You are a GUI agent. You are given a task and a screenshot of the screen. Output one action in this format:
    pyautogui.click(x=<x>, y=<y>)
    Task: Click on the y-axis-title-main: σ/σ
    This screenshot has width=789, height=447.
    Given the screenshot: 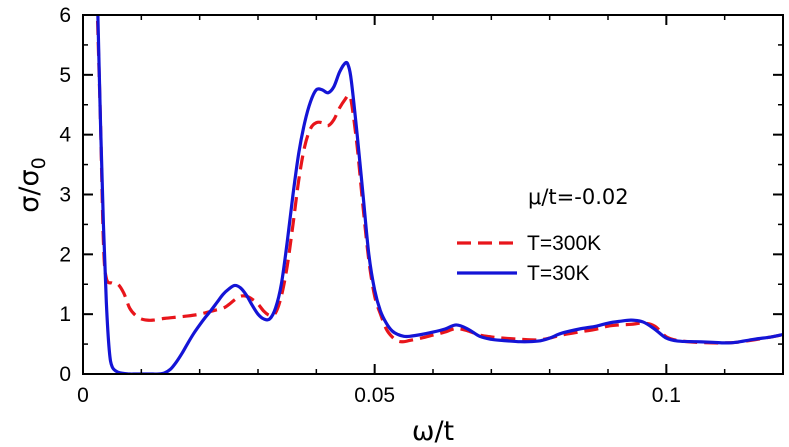 What is the action you would take?
    pyautogui.click(x=29, y=190)
    